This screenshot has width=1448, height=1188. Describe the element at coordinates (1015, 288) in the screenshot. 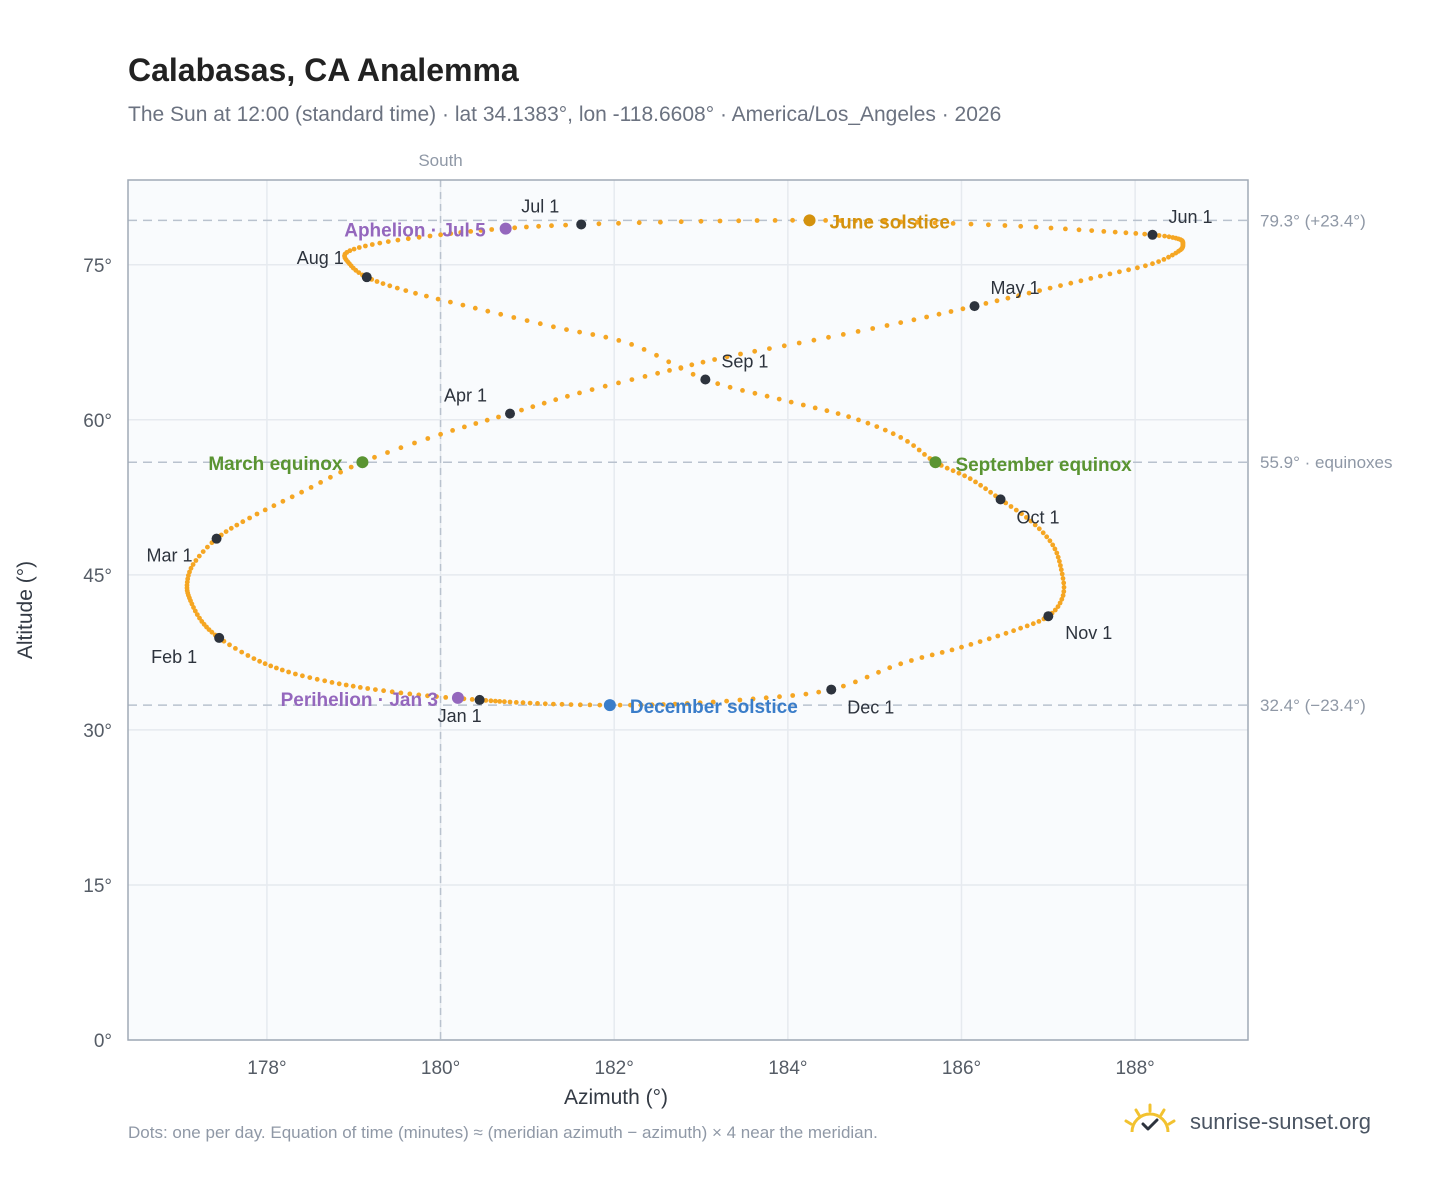

I see `month-marker-label: May 1` at that location.